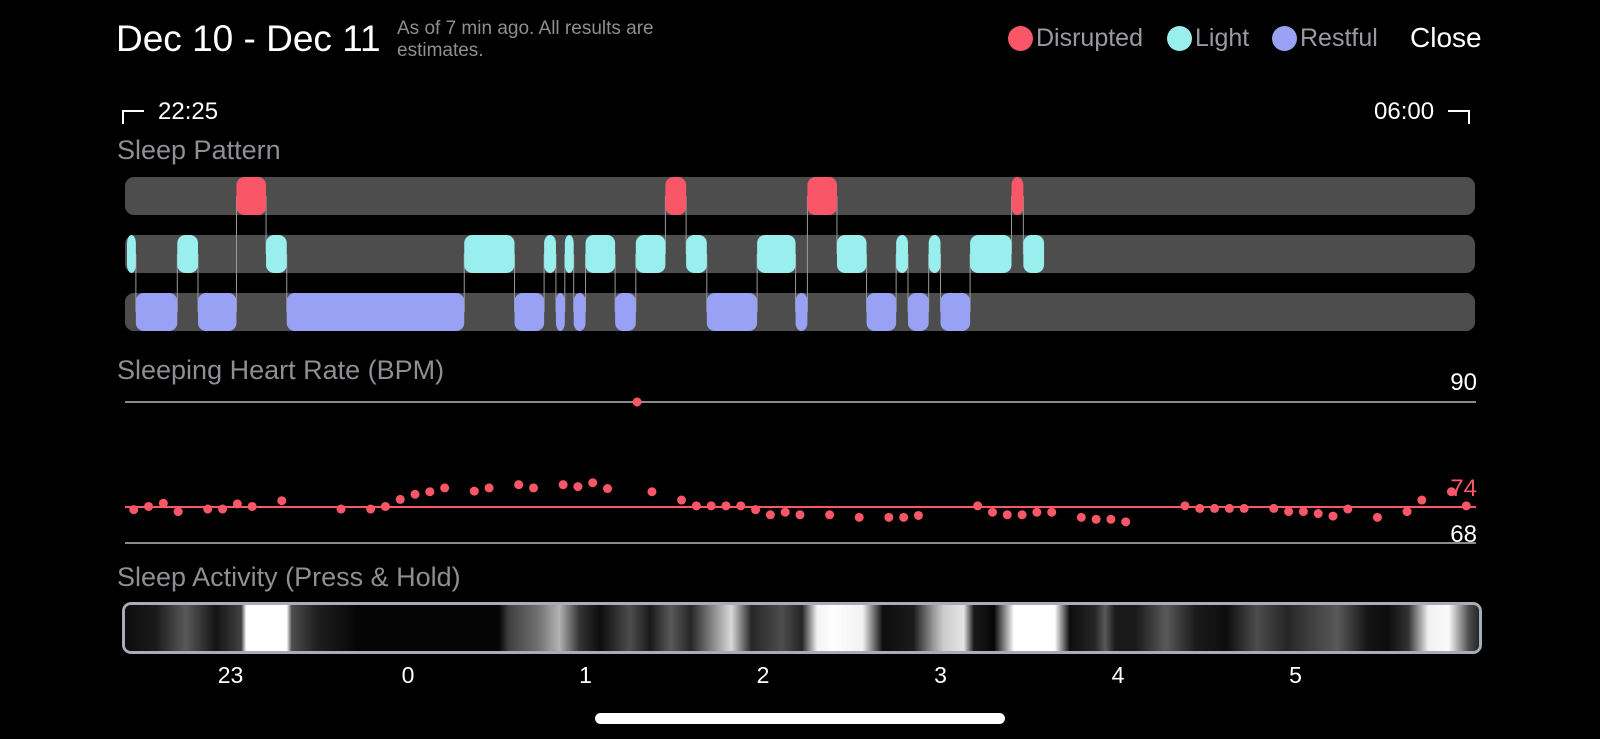 The image size is (1600, 739). Describe the element at coordinates (800, 196) in the screenshot. I see `track-disrupted` at that location.